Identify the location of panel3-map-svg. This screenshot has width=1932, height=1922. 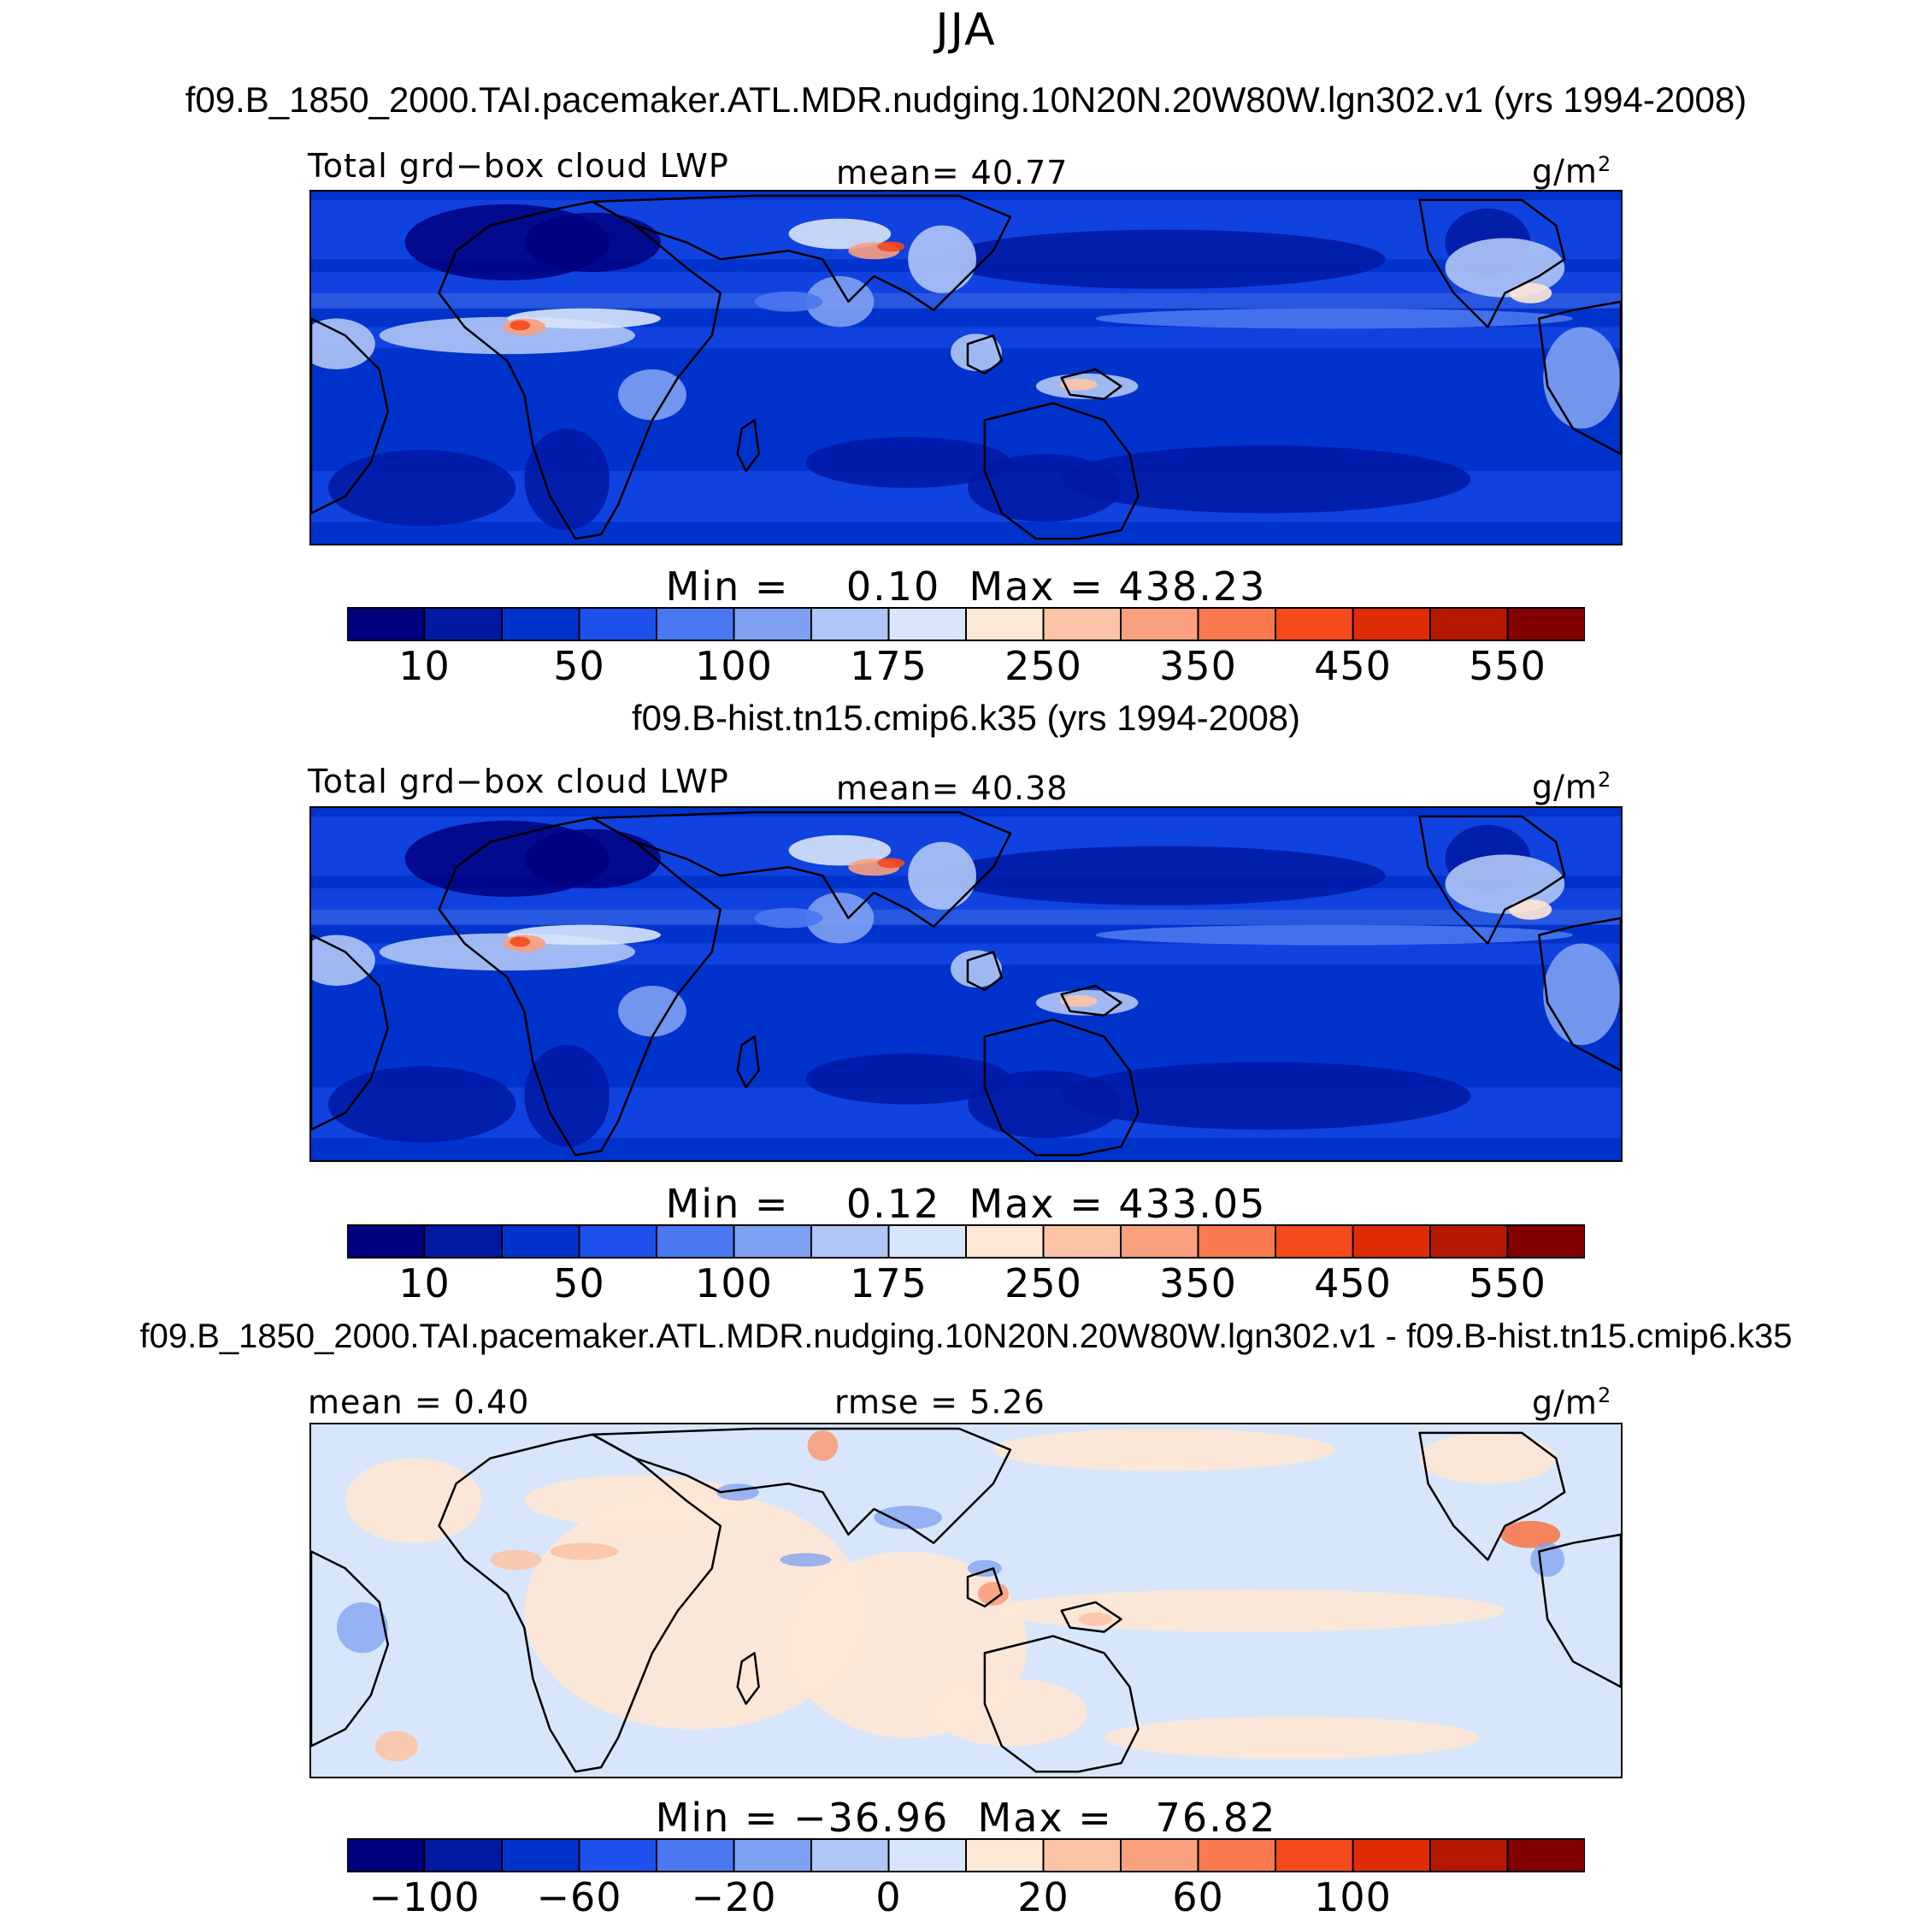
(966, 1600).